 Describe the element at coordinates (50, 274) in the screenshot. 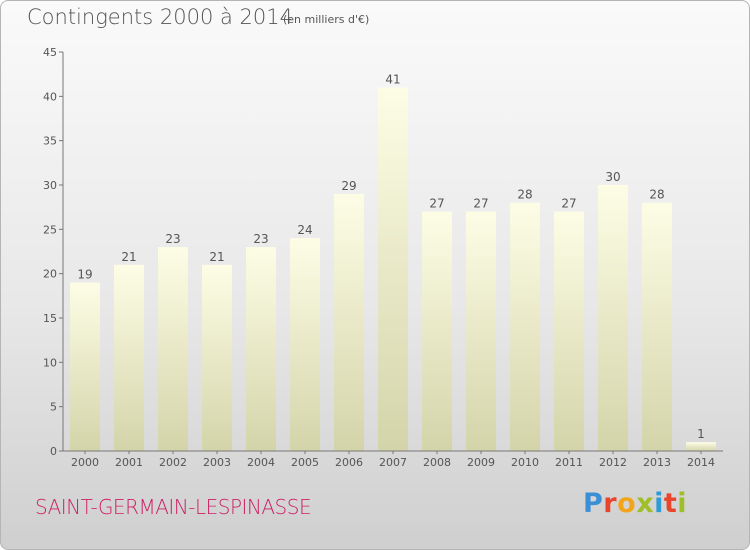

I see `y-tick-label: 20` at that location.